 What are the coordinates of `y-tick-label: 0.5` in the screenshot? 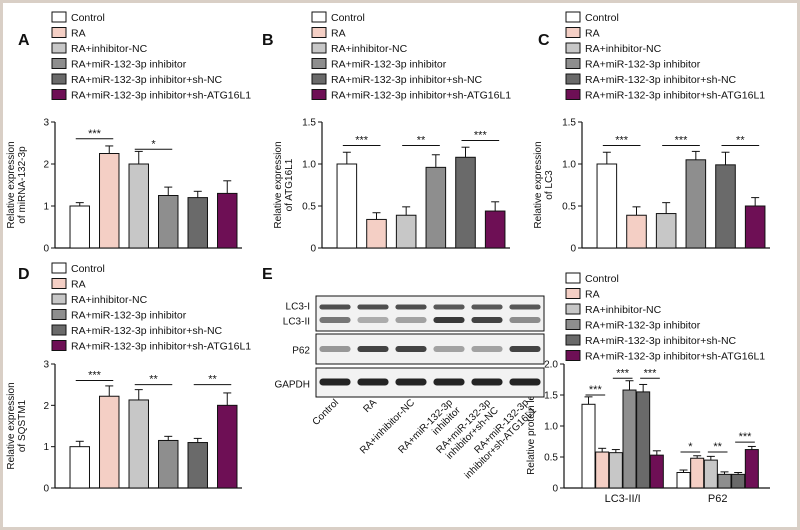 It's located at (309, 207).